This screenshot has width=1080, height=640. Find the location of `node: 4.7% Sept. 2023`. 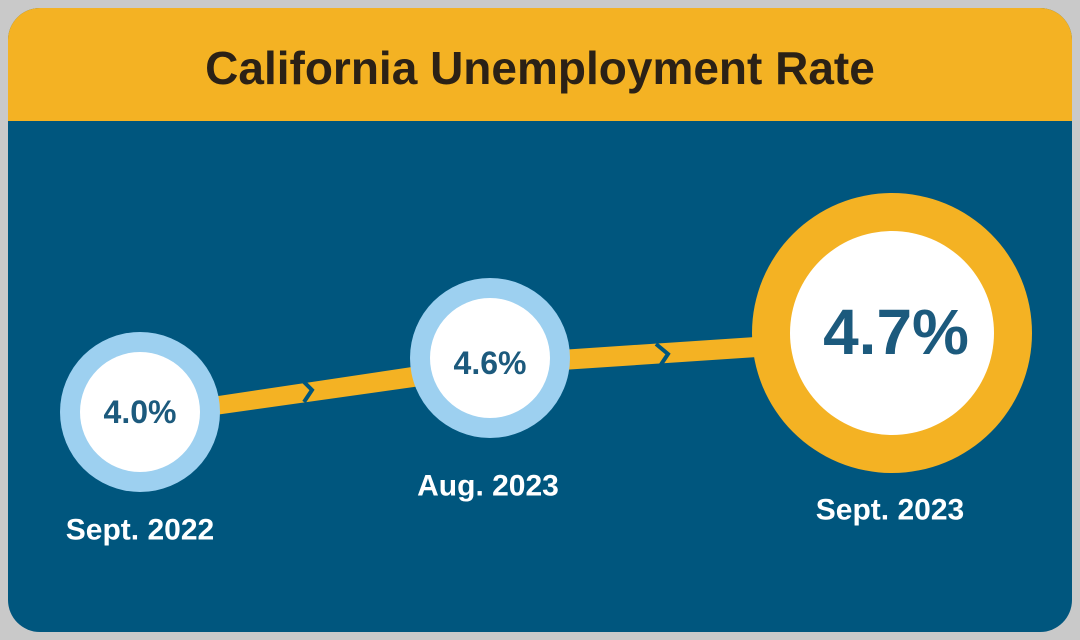

node: 4.7% Sept. 2023 is located at coordinates (892, 360).